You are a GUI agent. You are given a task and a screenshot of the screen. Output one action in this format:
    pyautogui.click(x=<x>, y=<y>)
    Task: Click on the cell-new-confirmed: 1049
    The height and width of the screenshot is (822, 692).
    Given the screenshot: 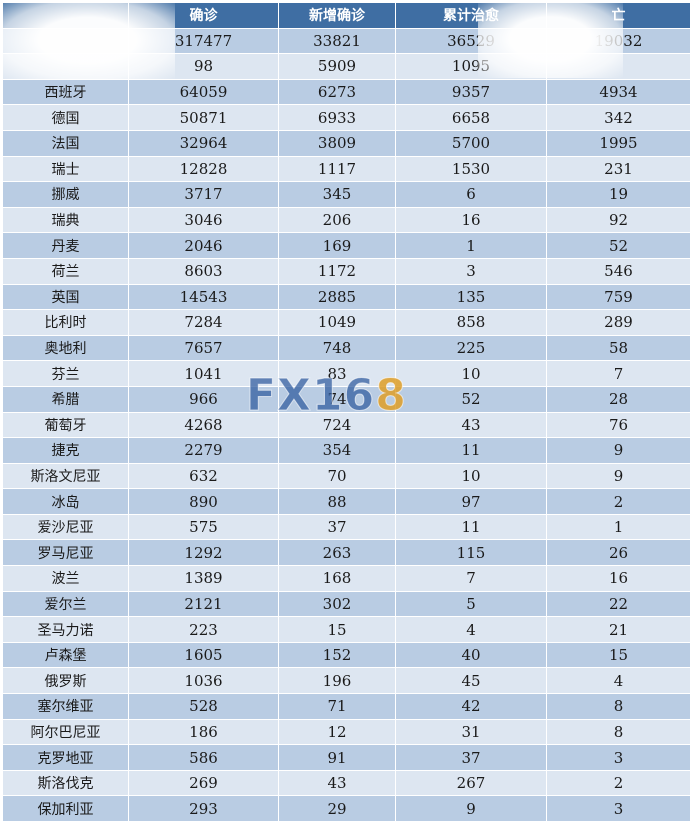 What is the action you would take?
    pyautogui.click(x=337, y=322)
    